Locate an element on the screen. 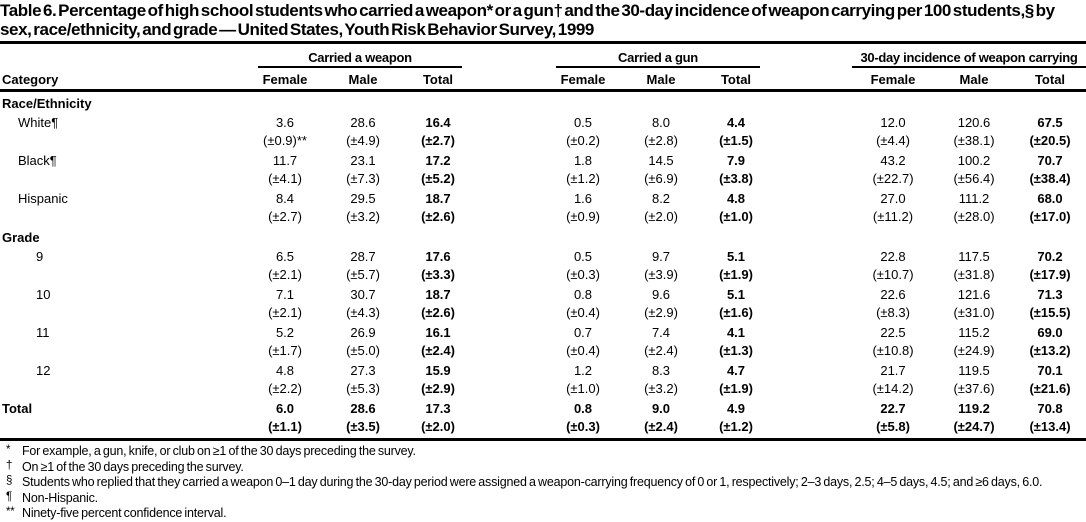  footnote-marker: † is located at coordinates (9, 465).